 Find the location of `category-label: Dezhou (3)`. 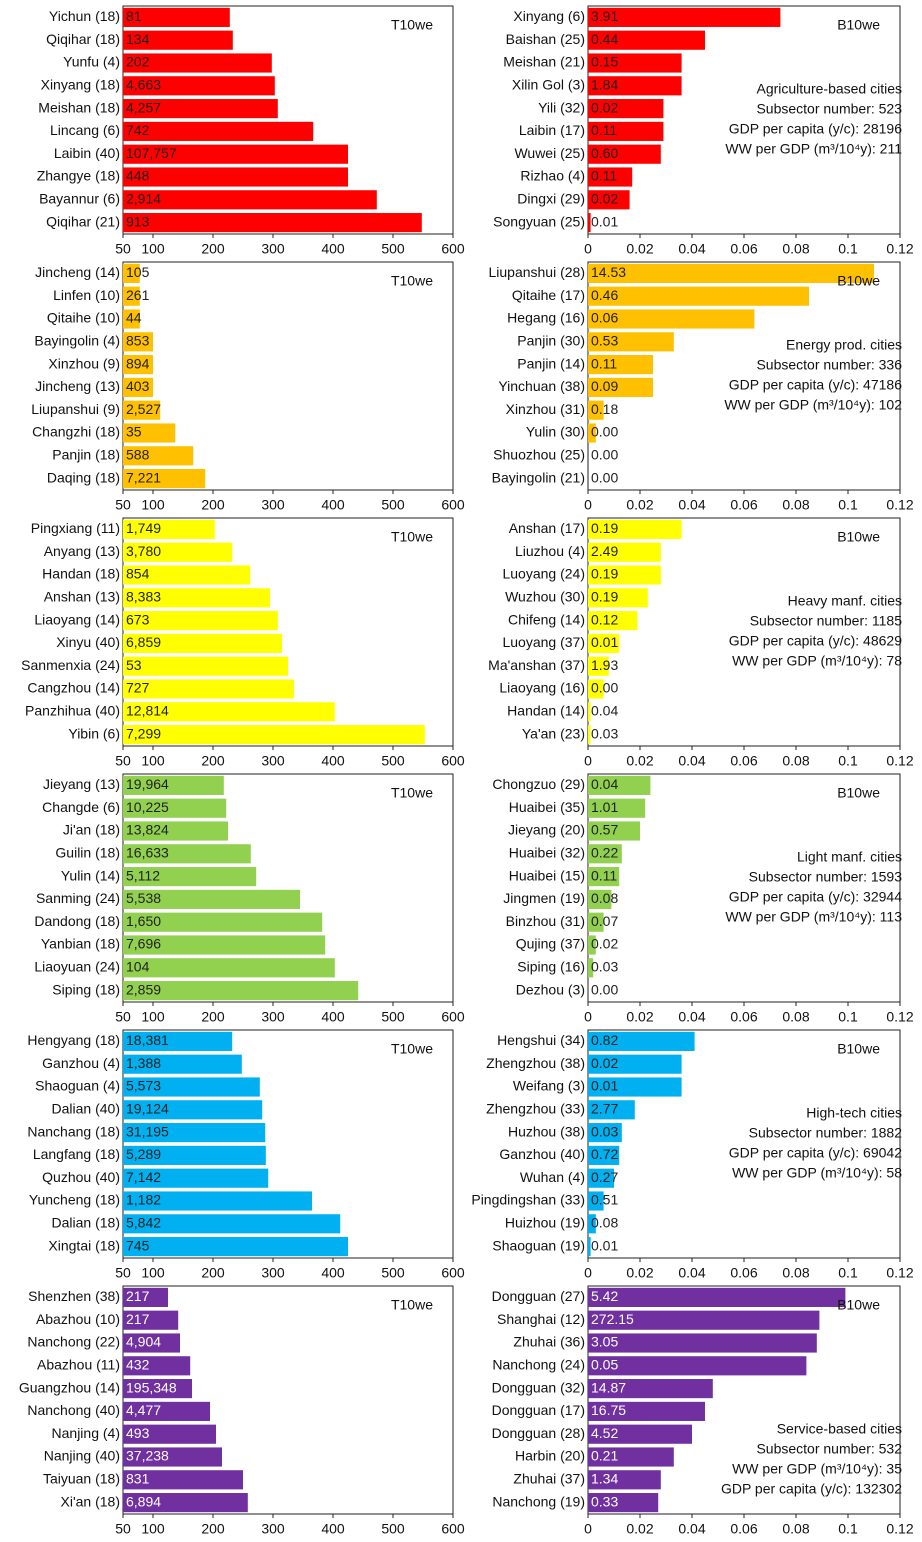

category-label: Dezhou (3) is located at coordinates (550, 989).